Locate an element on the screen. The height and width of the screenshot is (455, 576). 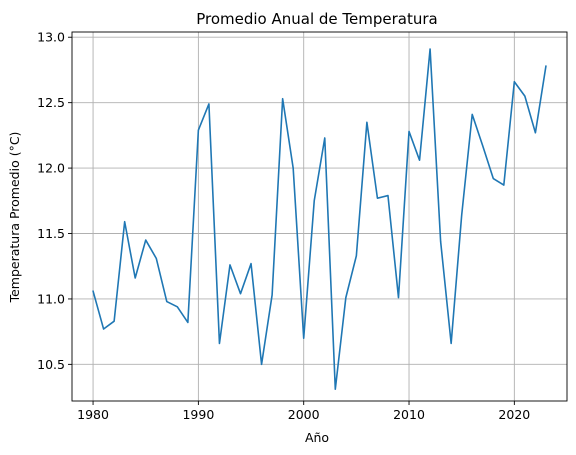
y-tick-label: 11.5 is located at coordinates (51, 233).